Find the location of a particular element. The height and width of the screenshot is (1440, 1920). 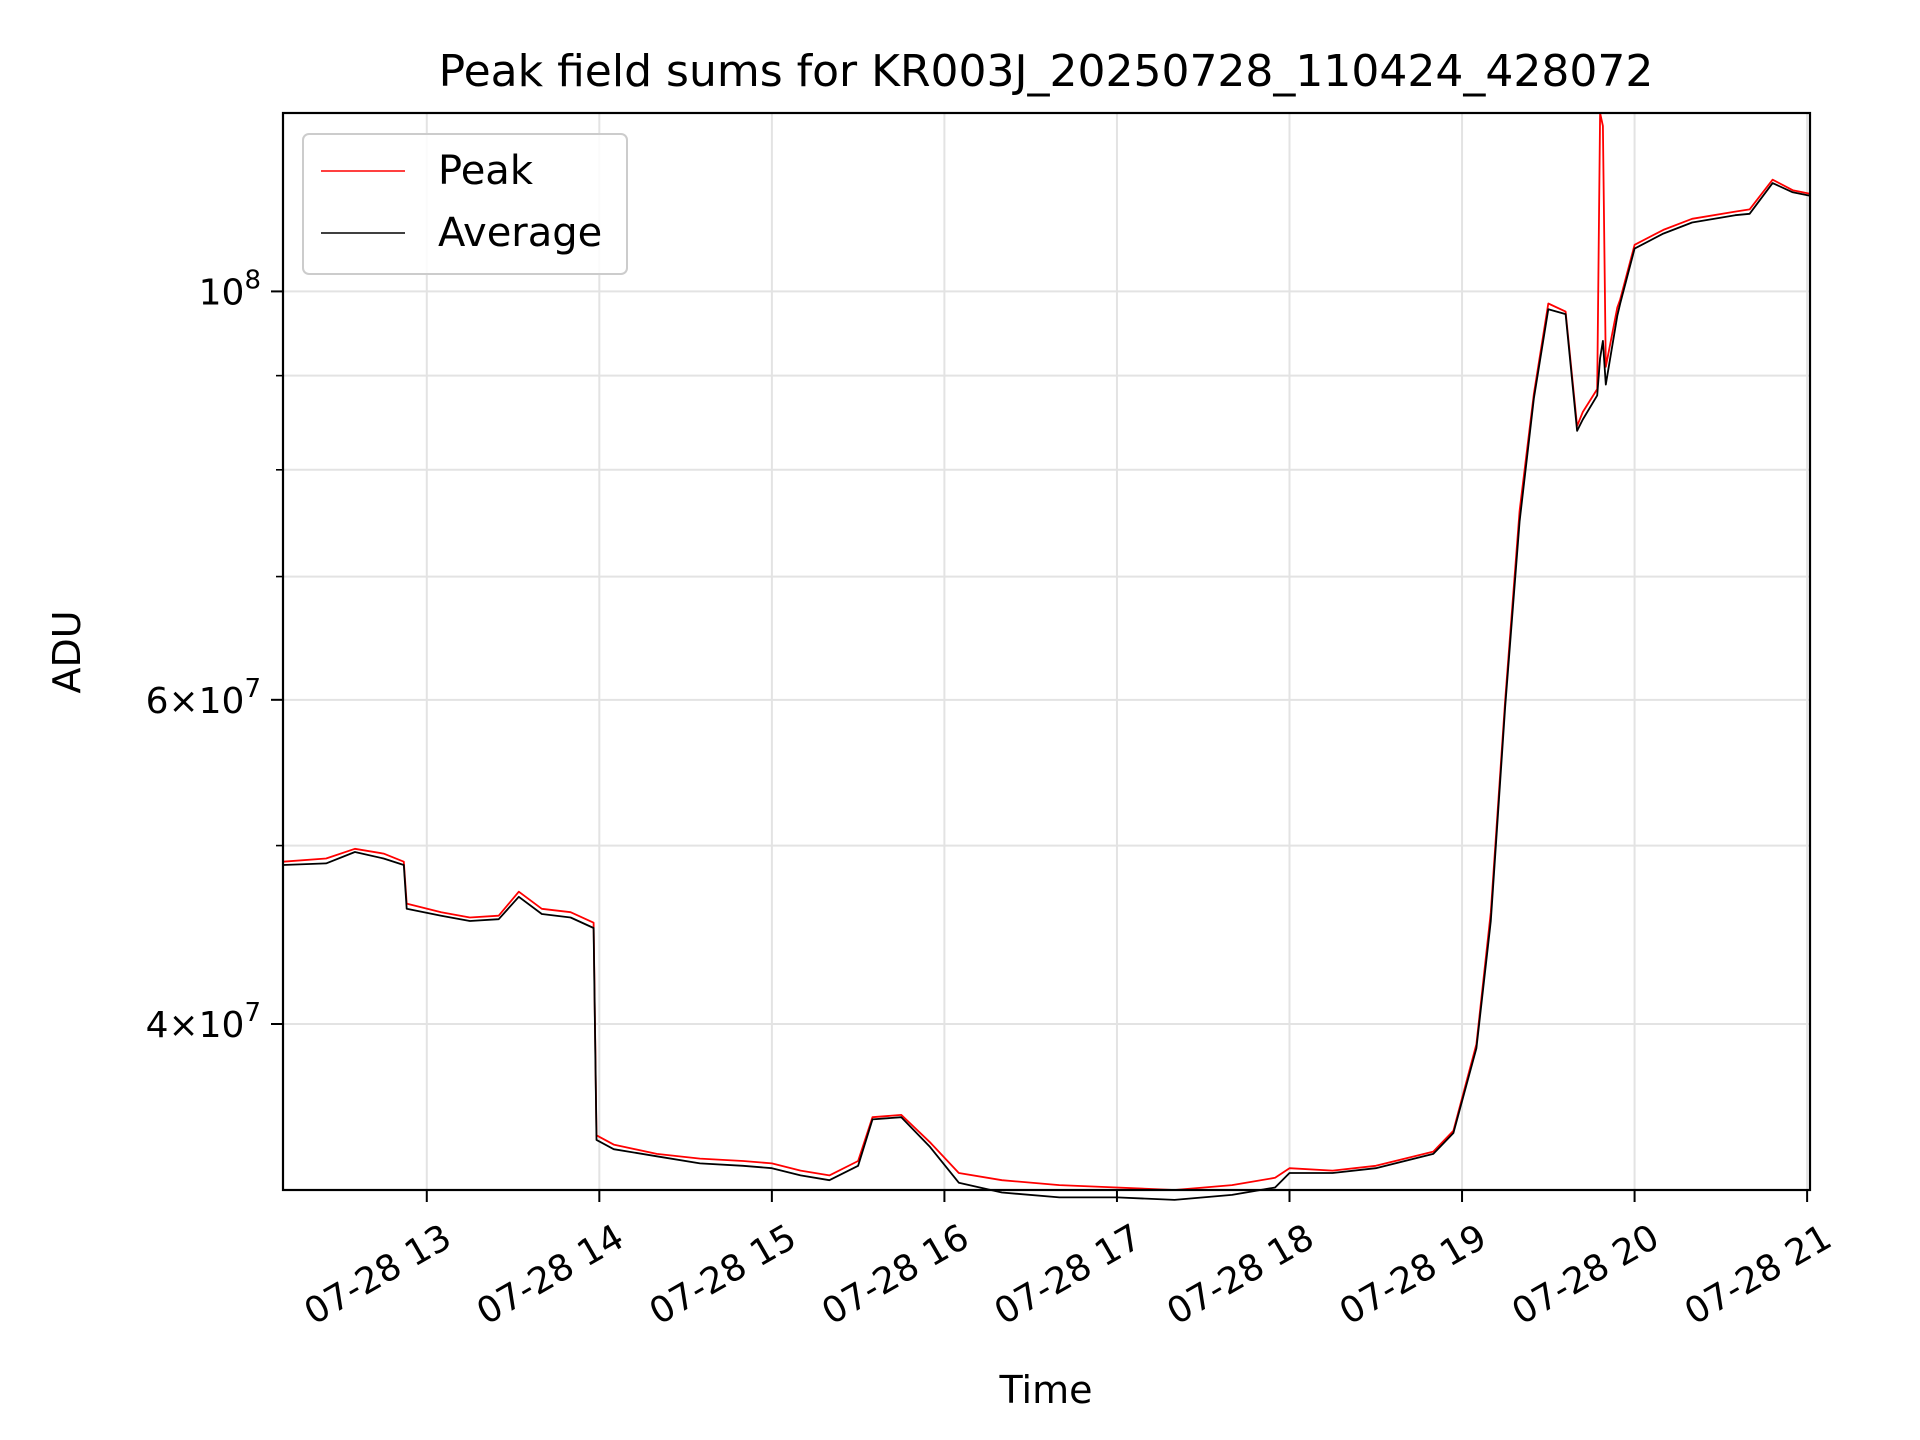

y-tick-label: 6×107 is located at coordinates (203, 698).